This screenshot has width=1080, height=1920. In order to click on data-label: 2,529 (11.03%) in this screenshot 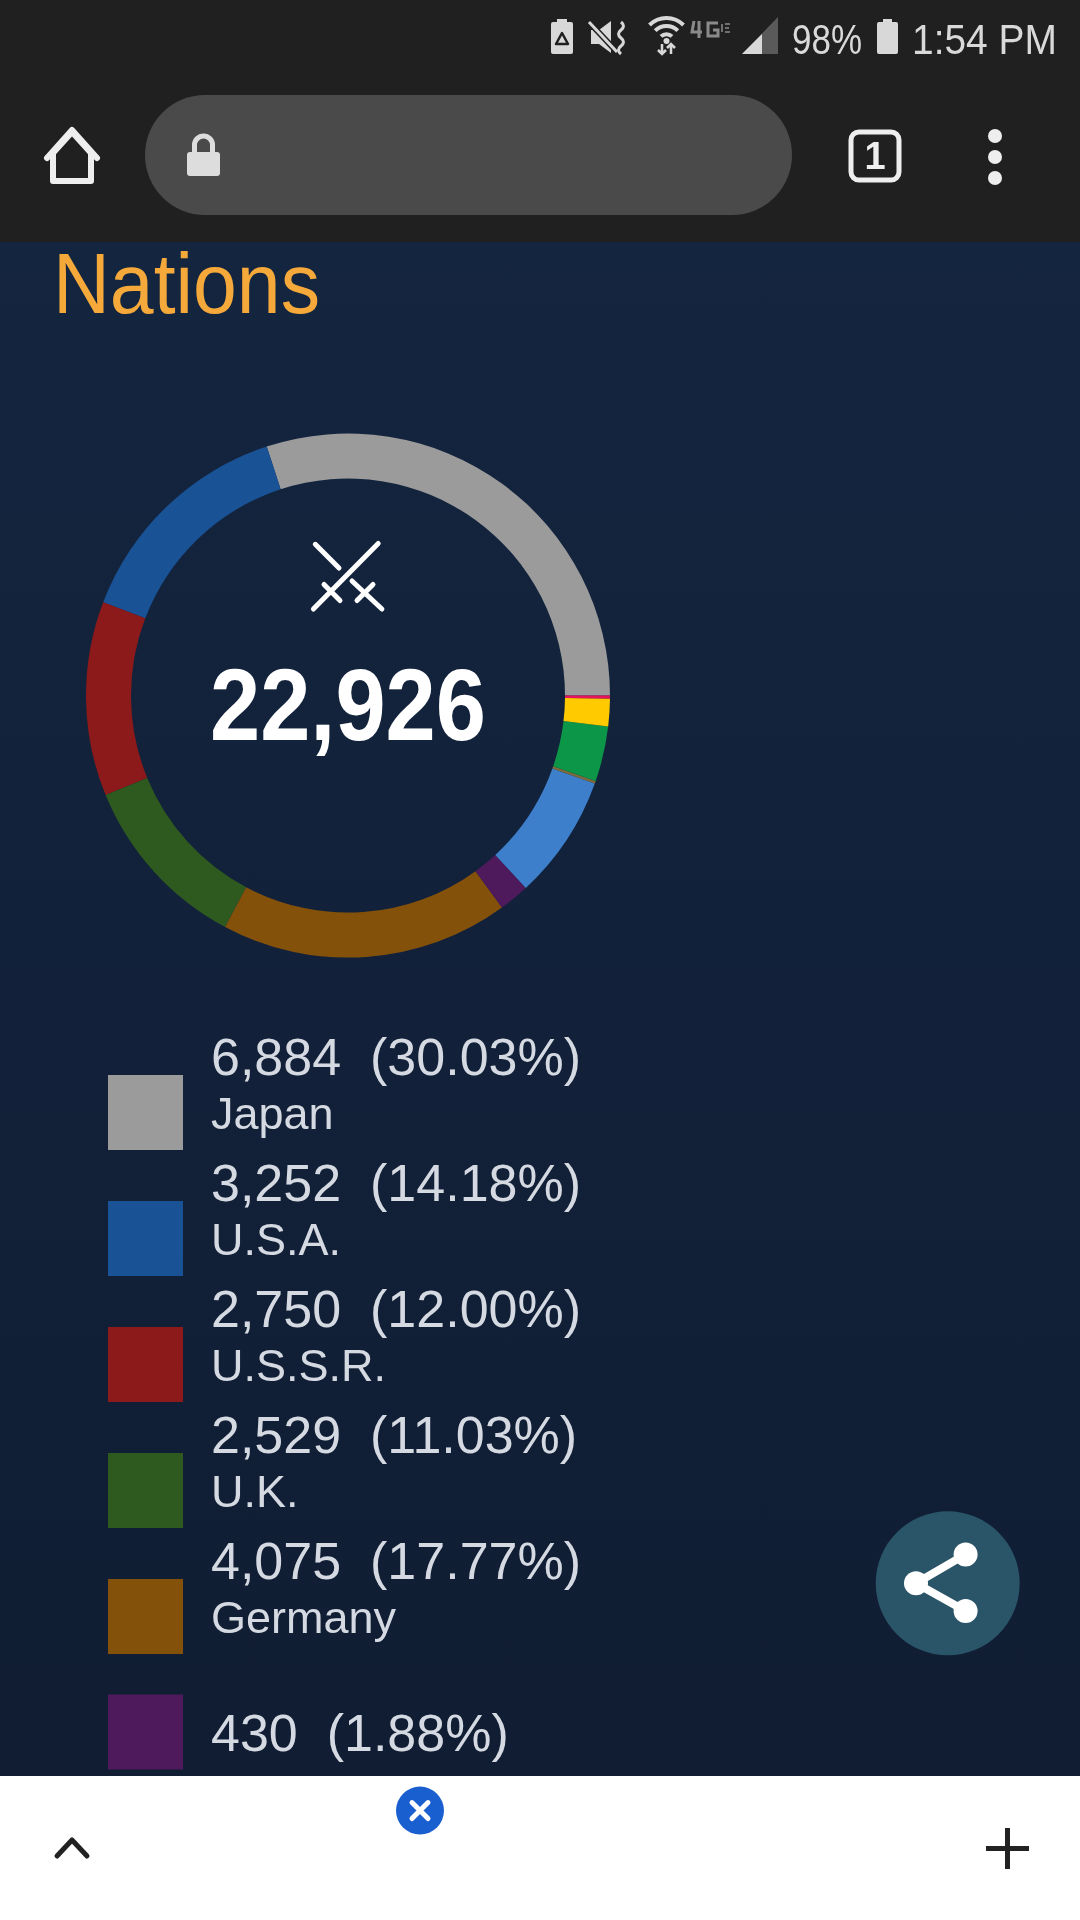, I will do `click(394, 1435)`.